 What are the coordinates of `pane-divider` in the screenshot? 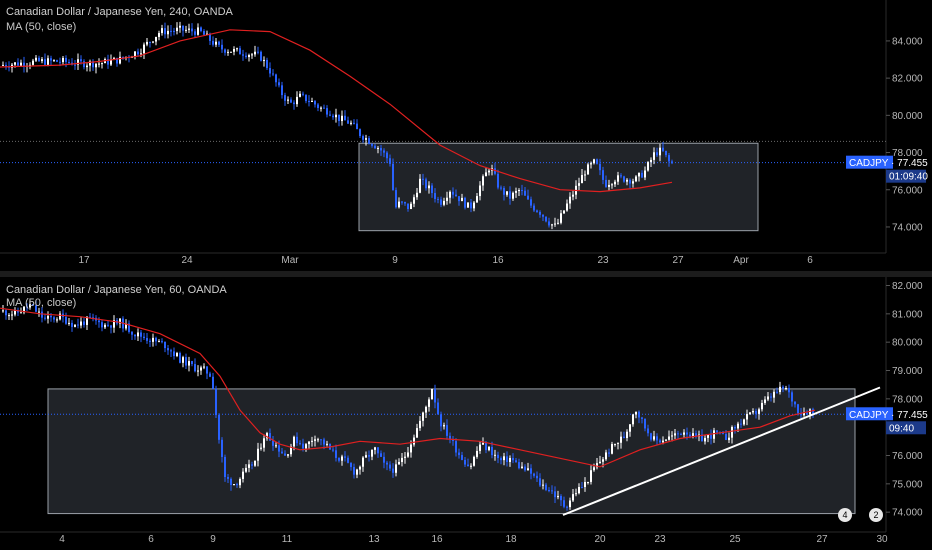 It's located at (466, 274).